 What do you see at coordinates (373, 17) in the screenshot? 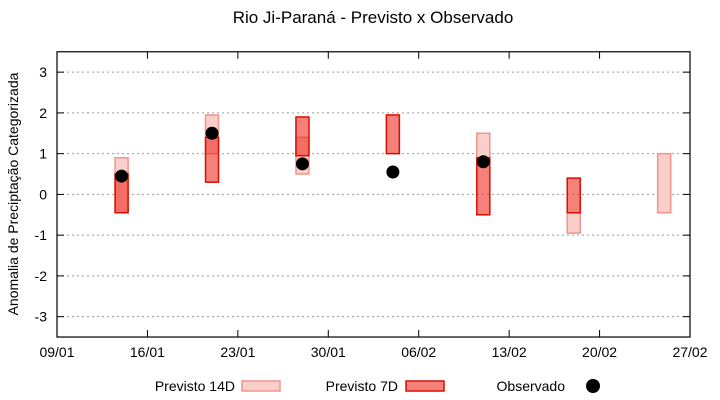
I see `chart-title: Rio Ji-Paraná - Previsto x Observado` at bounding box center [373, 17].